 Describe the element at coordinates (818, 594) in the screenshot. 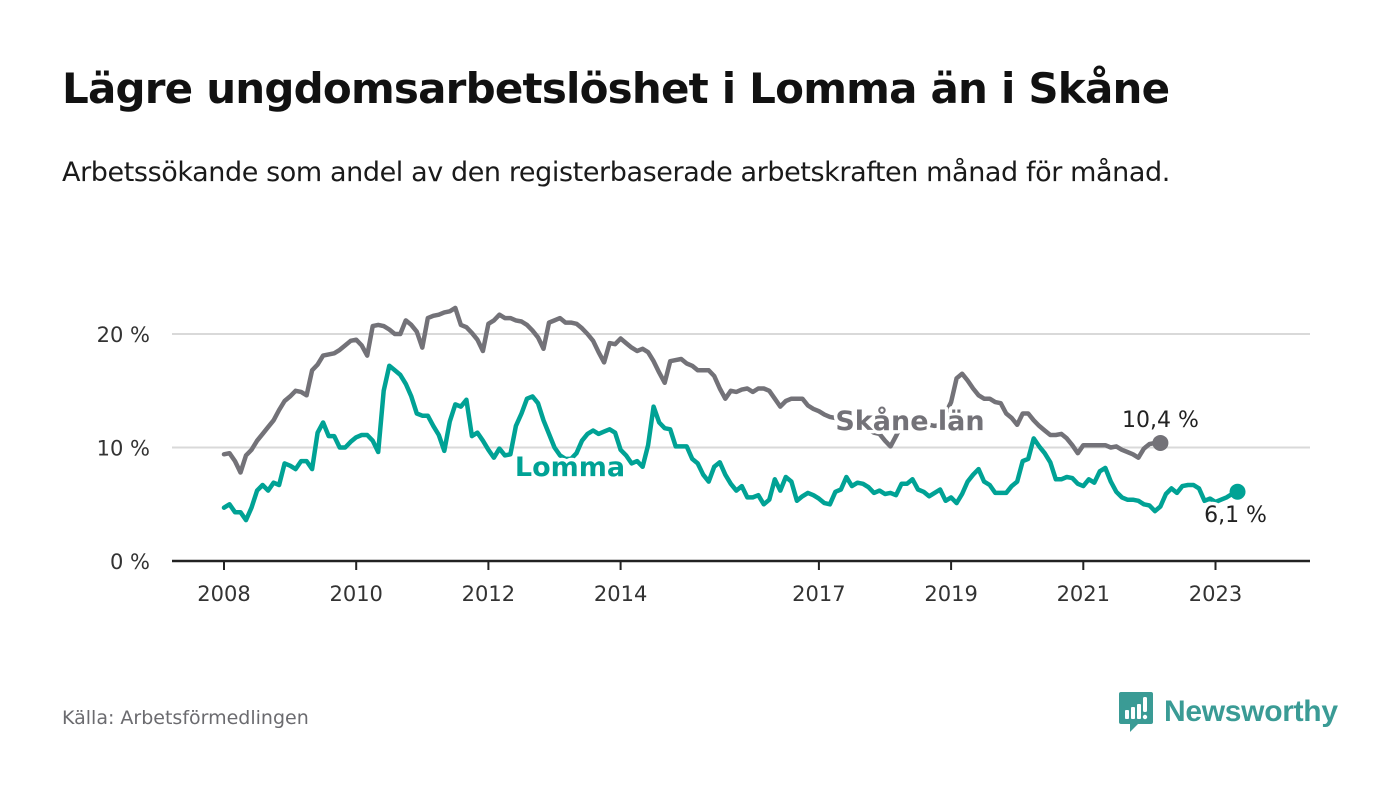

I see `x-tick-label: 2017` at that location.